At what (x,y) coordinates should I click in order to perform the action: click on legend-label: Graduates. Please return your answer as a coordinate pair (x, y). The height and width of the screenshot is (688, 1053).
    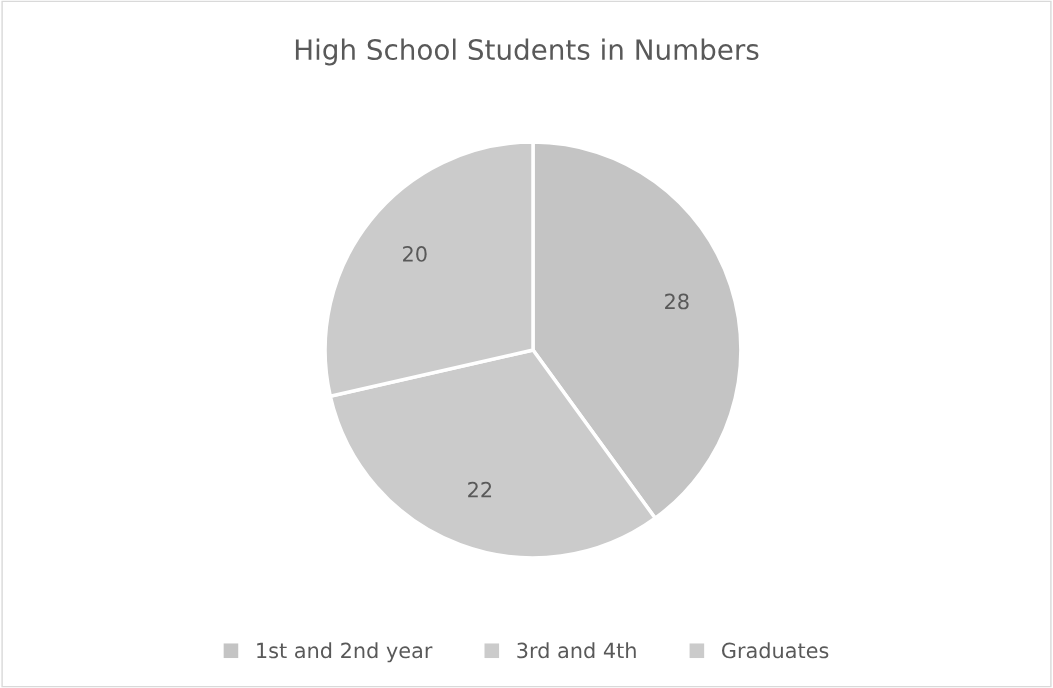
    Looking at the image, I should click on (775, 650).